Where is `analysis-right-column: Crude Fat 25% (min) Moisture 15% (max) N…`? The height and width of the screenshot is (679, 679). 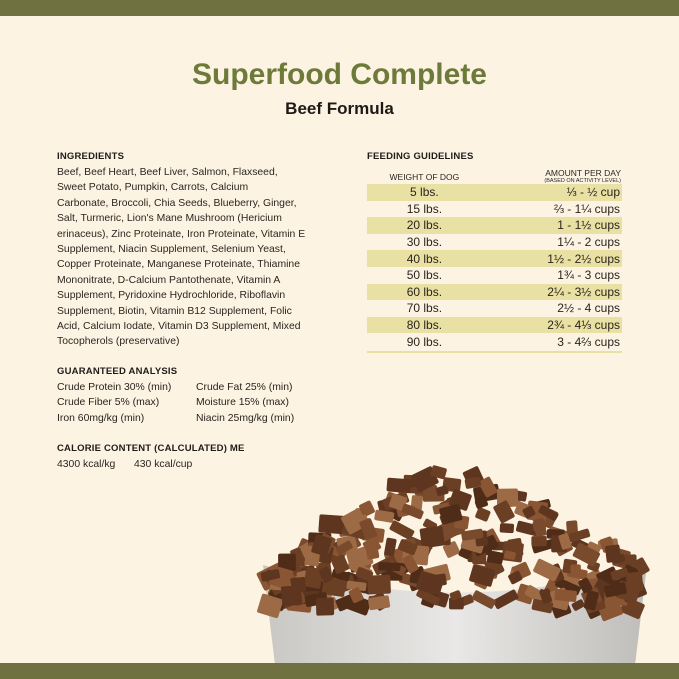
analysis-right-column: Crude Fat 25% (min) Moisture 15% (max) N… is located at coordinates (245, 403).